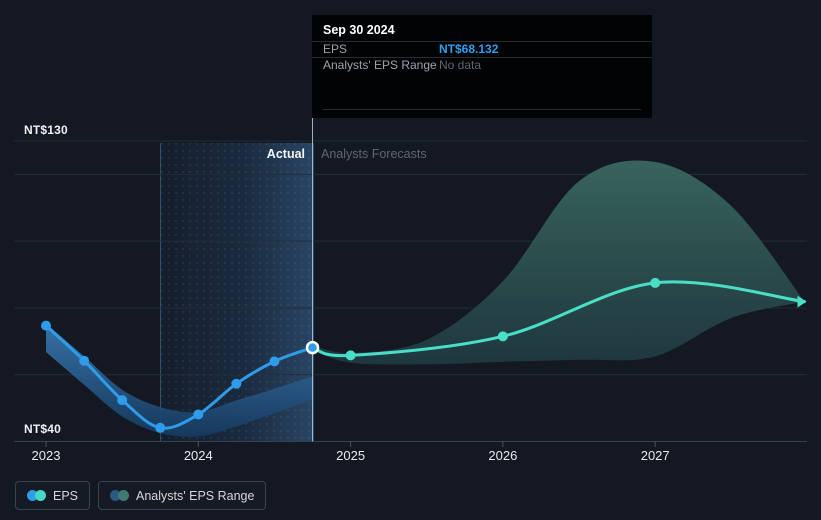 This screenshot has width=821, height=520. Describe the element at coordinates (469, 49) in the screenshot. I see `tooltip-eps-value: NT$68.132` at that location.